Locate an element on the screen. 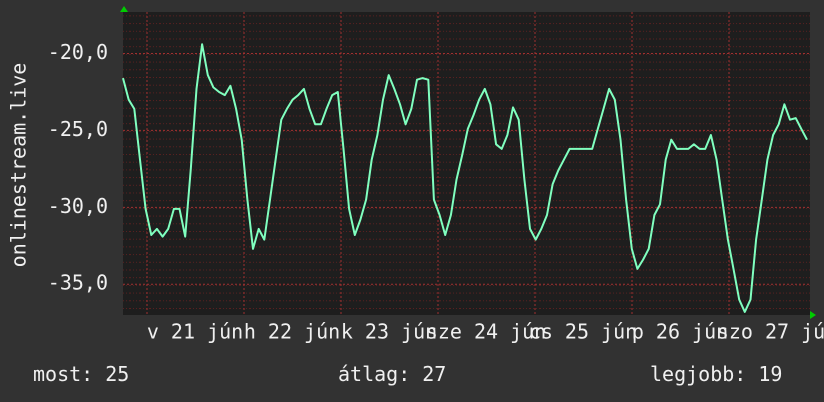 Image resolution: width=824 pixels, height=402 pixels. stat-value: 25 is located at coordinates (117, 374).